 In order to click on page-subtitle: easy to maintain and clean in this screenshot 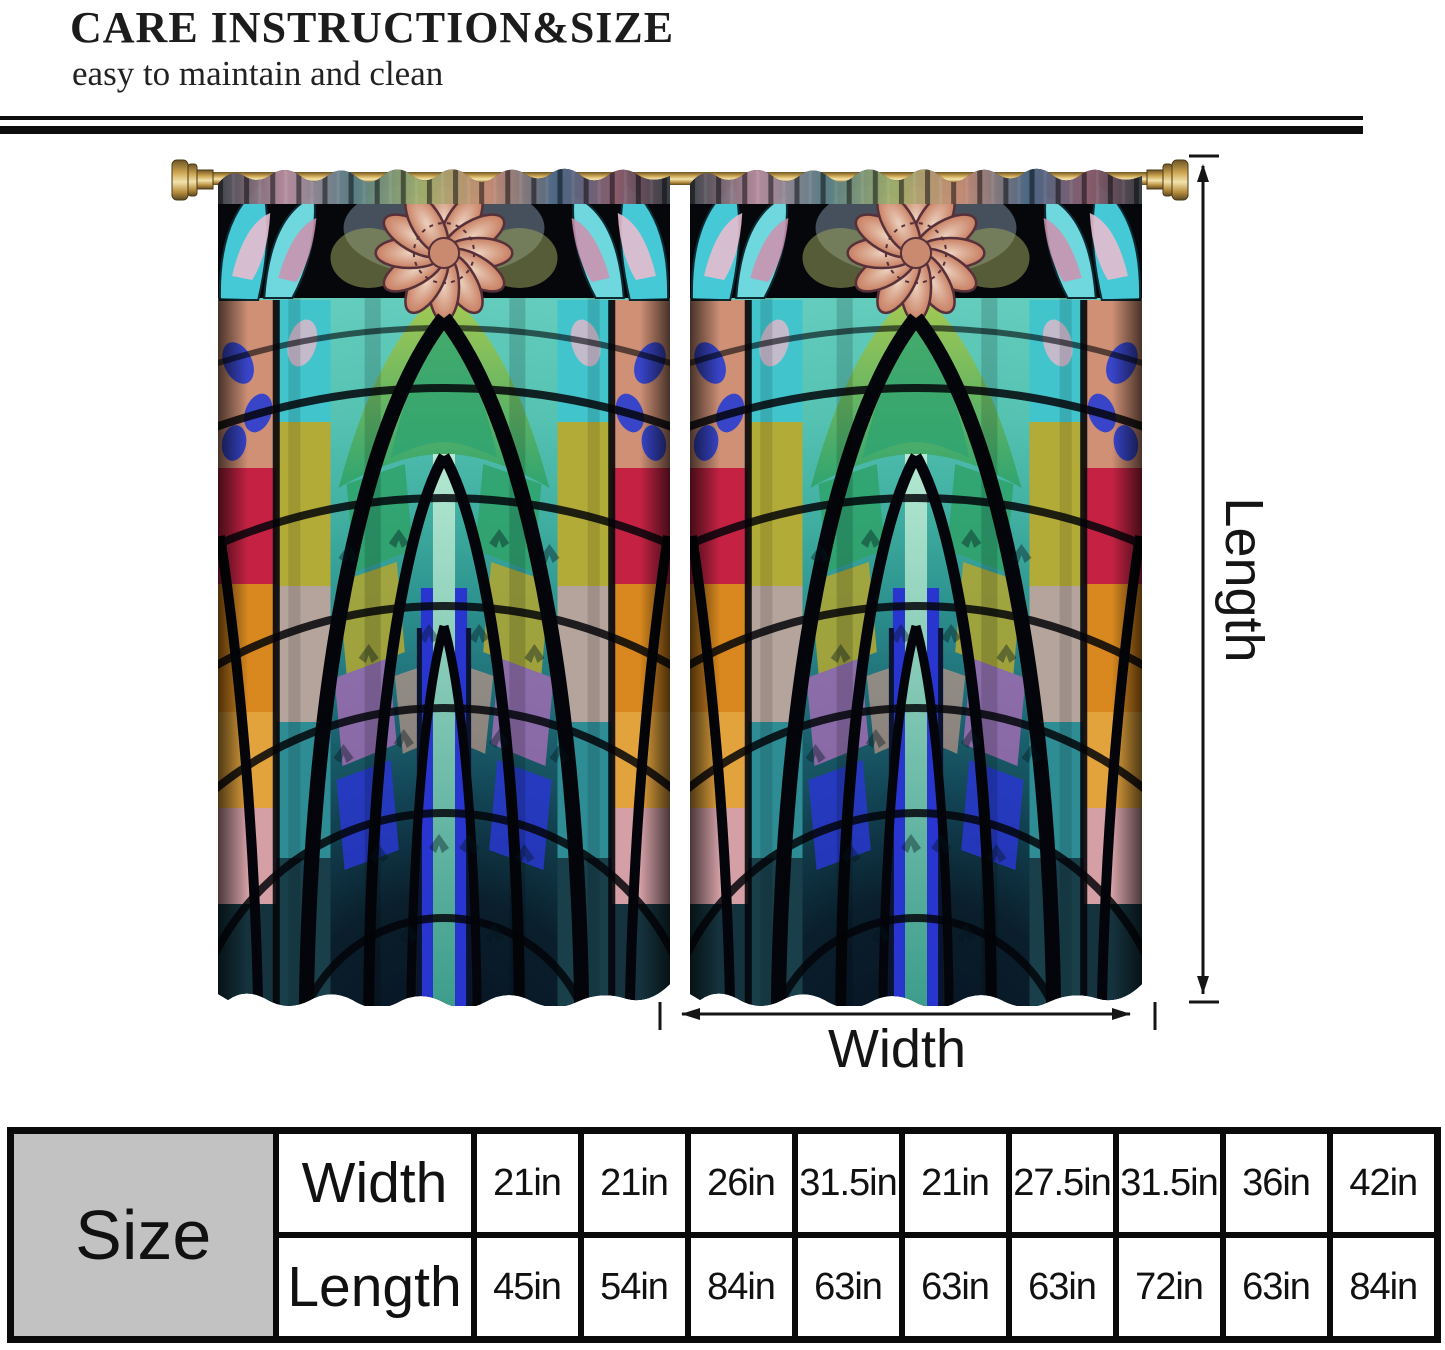, I will do `click(258, 73)`.